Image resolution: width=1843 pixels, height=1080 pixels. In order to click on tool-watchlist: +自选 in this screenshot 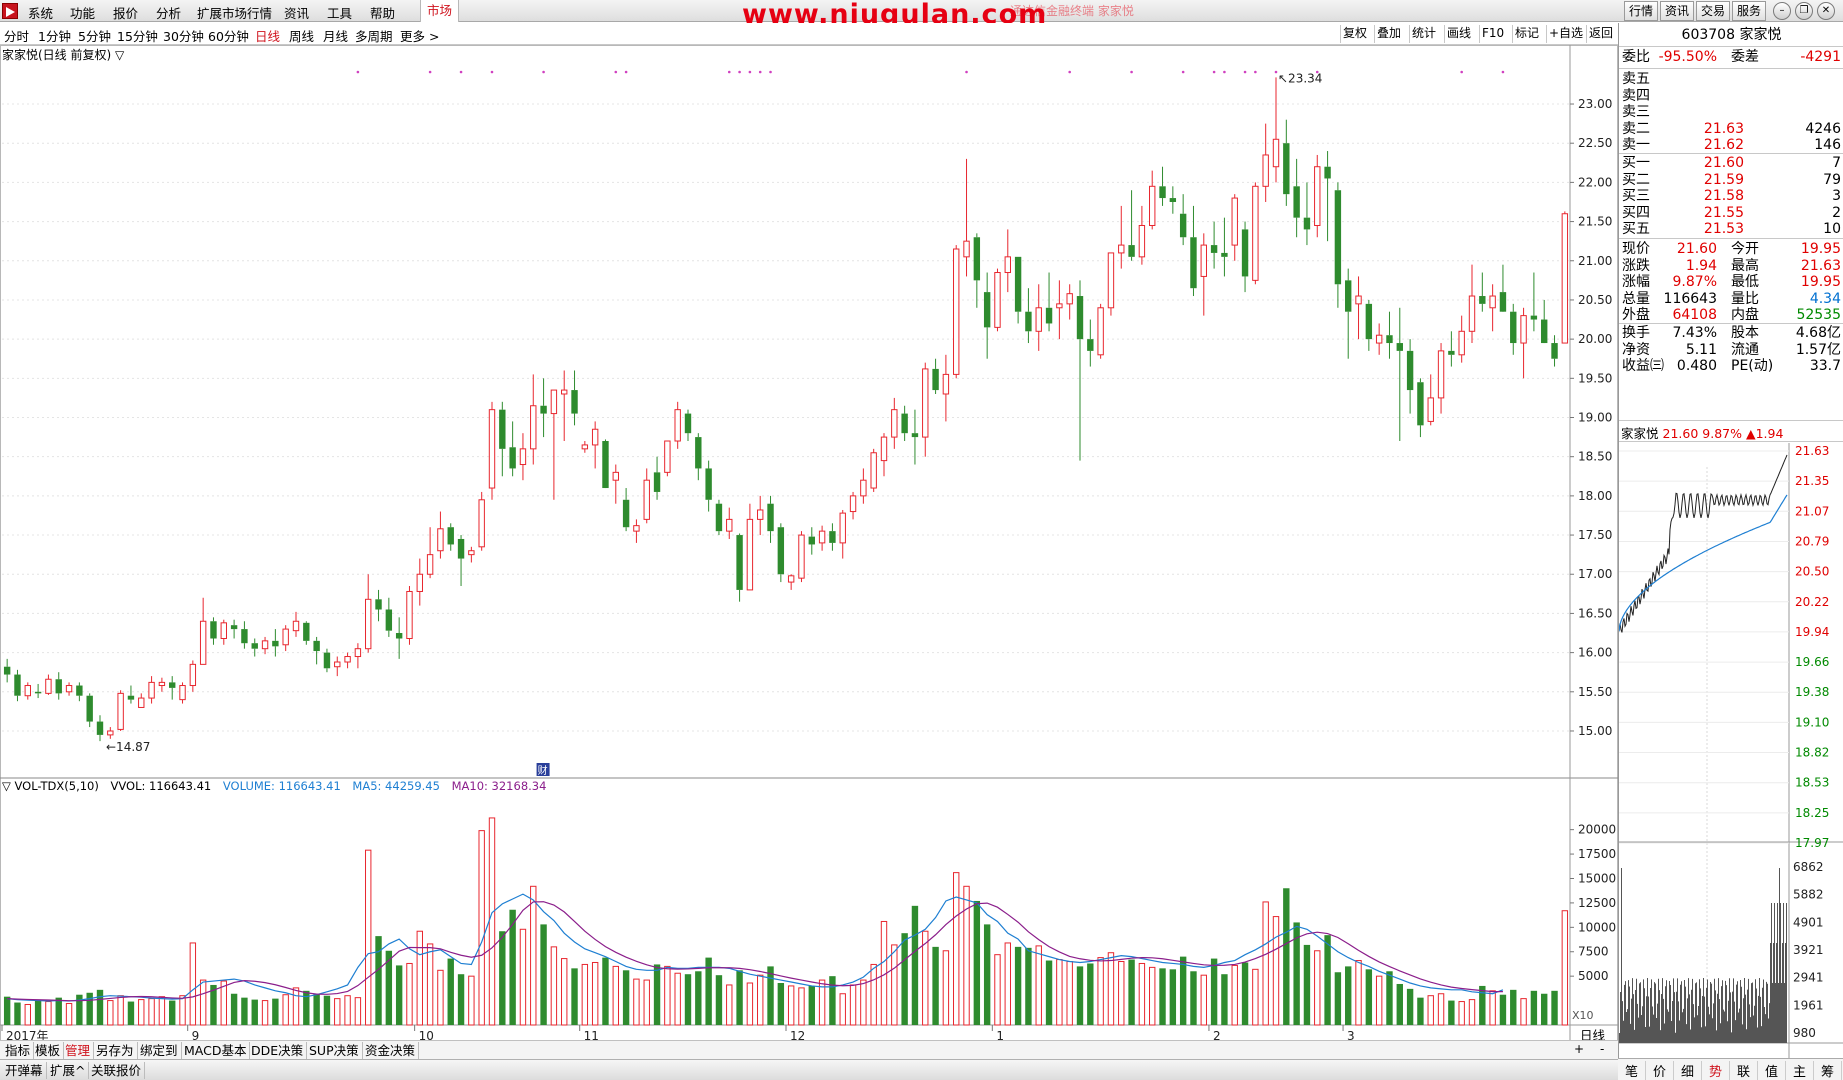, I will do `click(1565, 34)`.